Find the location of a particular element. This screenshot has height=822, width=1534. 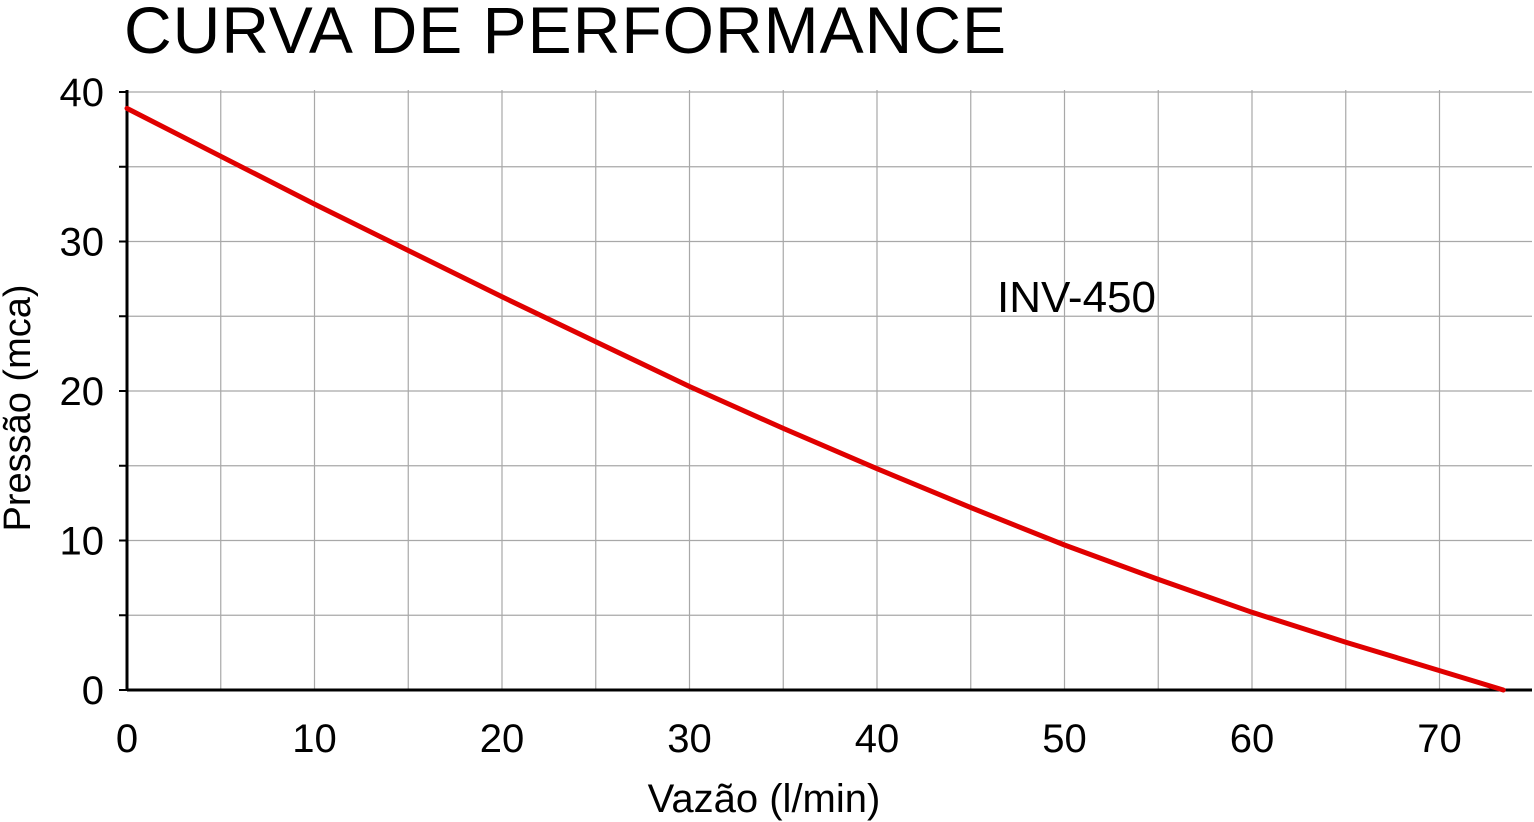

x-tick-label: 10 is located at coordinates (314, 739).